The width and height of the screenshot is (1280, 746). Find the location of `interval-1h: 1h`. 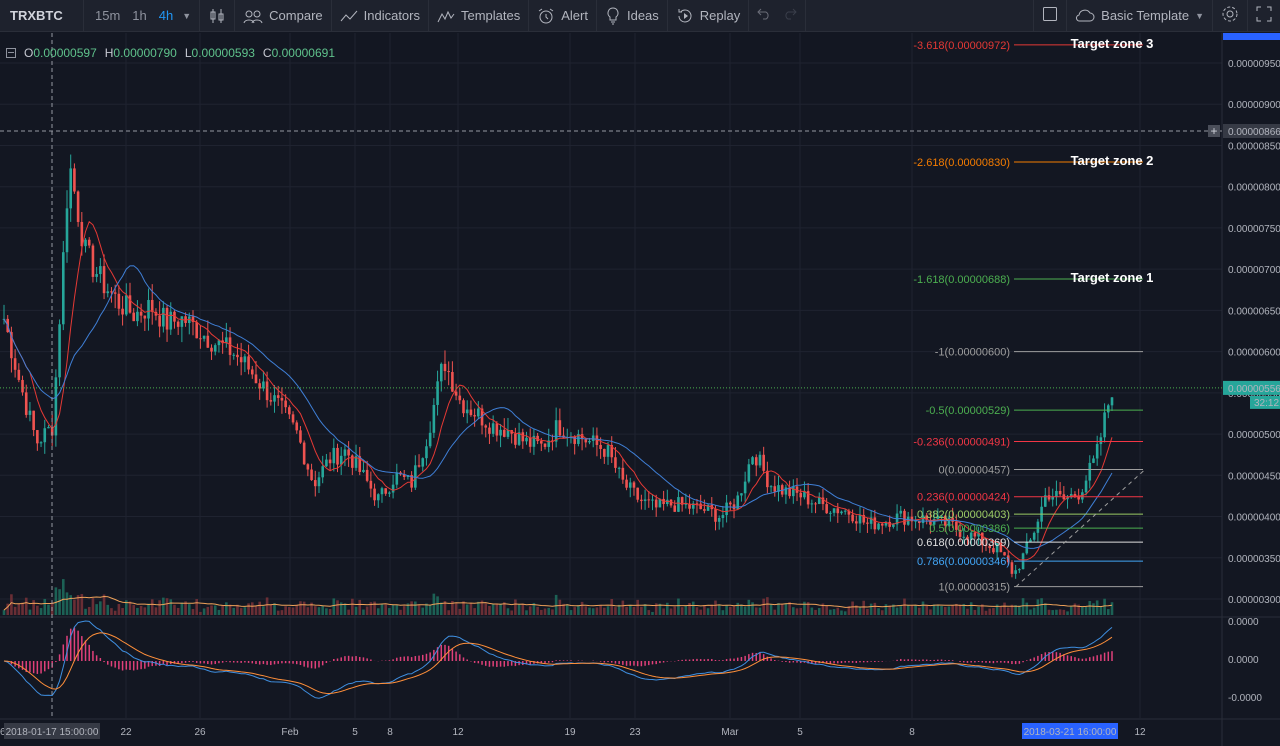

interval-1h: 1h is located at coordinates (139, 15).